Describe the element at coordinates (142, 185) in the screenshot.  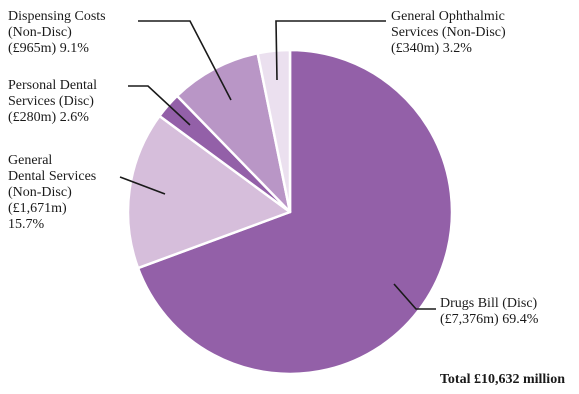
I see `leader-line-gds` at that location.